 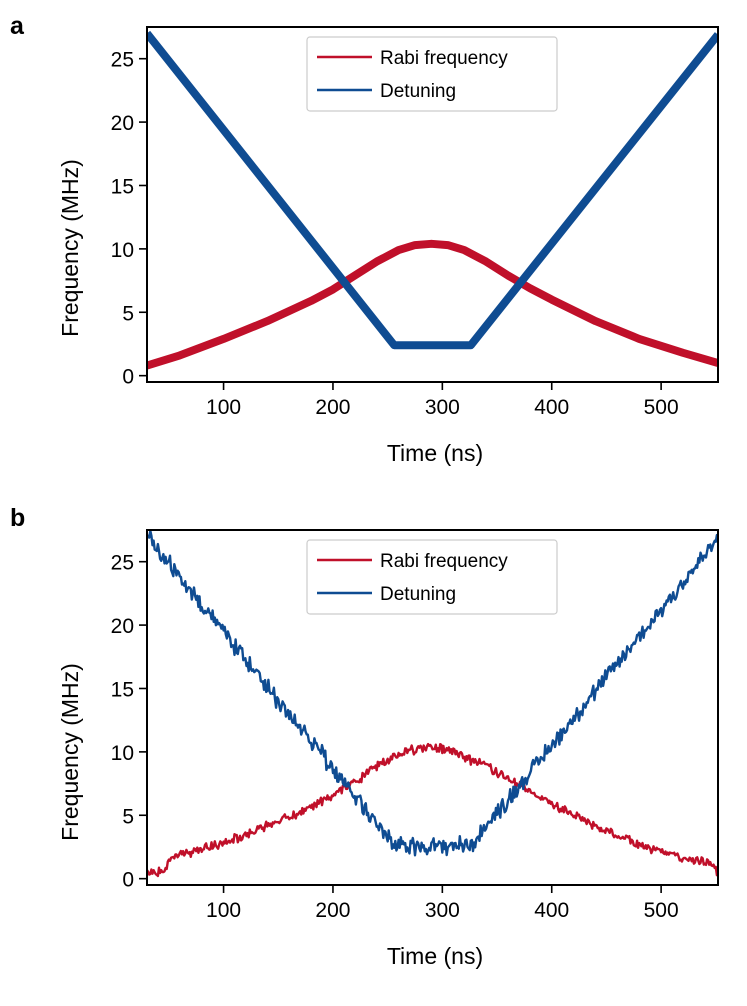 What do you see at coordinates (17, 518) in the screenshot?
I see `panel-label: b` at bounding box center [17, 518].